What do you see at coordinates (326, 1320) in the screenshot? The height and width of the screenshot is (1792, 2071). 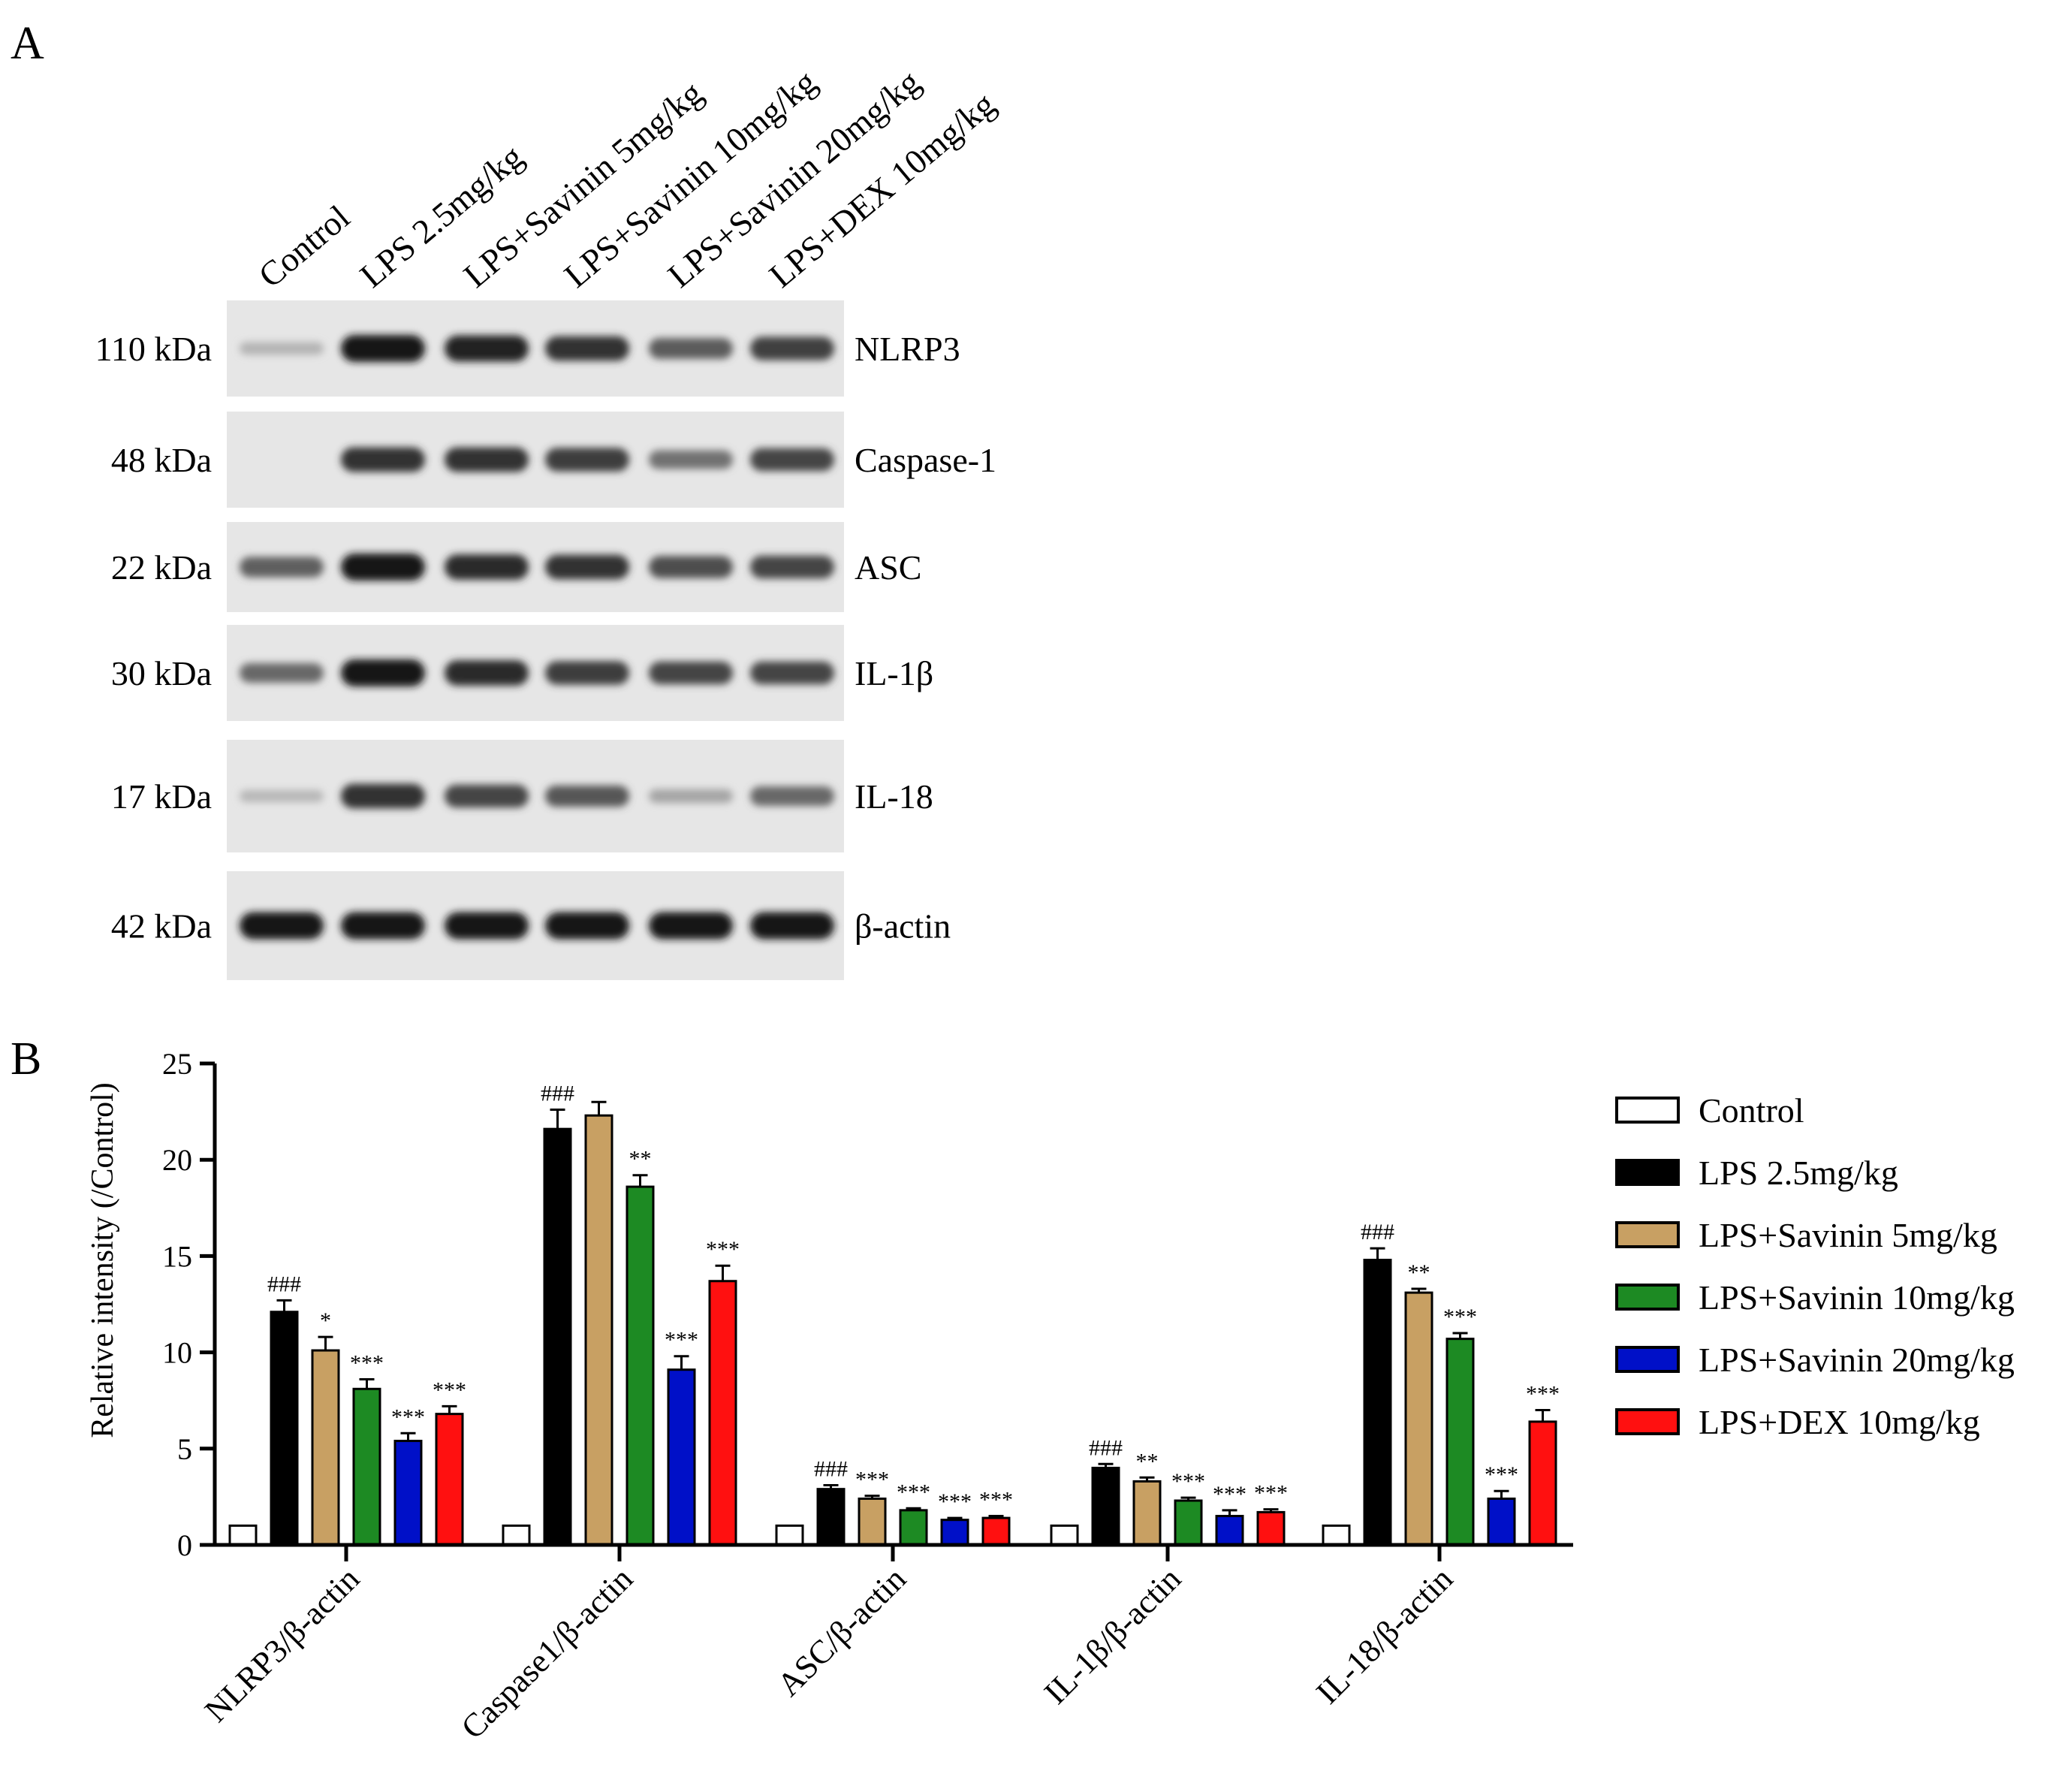 I see `significance-label: *` at bounding box center [326, 1320].